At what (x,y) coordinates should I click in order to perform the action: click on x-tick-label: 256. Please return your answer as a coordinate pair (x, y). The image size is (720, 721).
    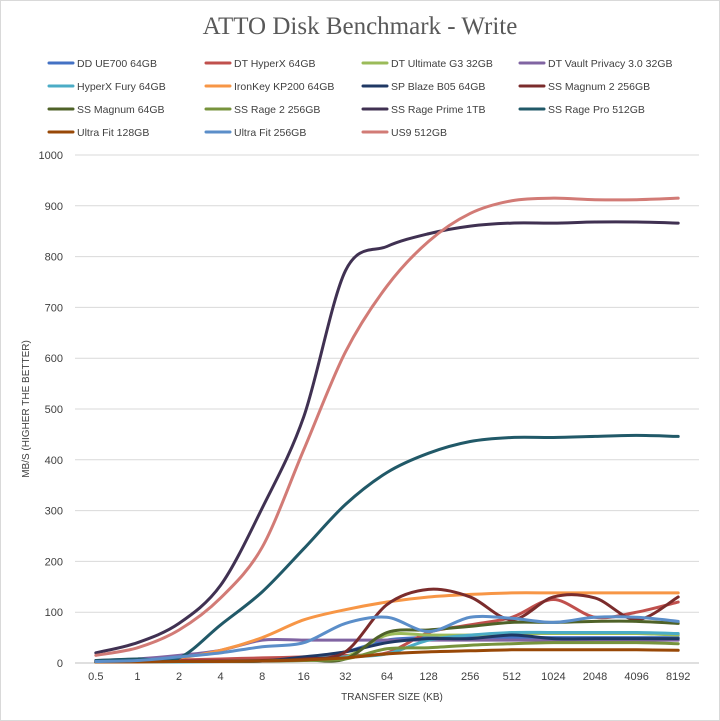
    Looking at the image, I should click on (470, 677).